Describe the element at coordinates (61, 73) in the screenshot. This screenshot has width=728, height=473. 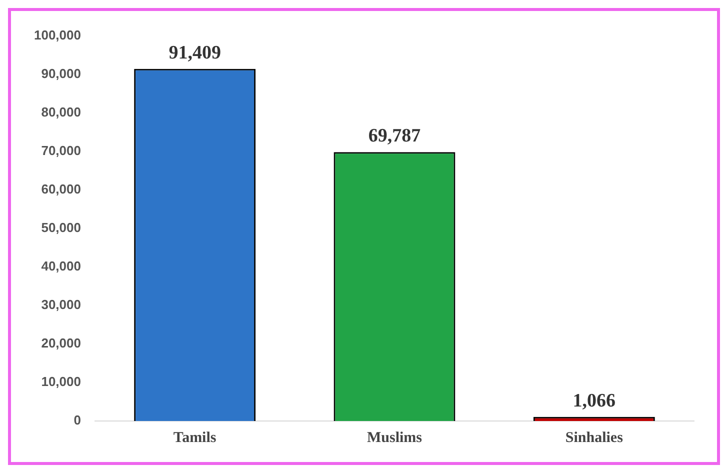
I see `y-tick-label: 90,000` at that location.